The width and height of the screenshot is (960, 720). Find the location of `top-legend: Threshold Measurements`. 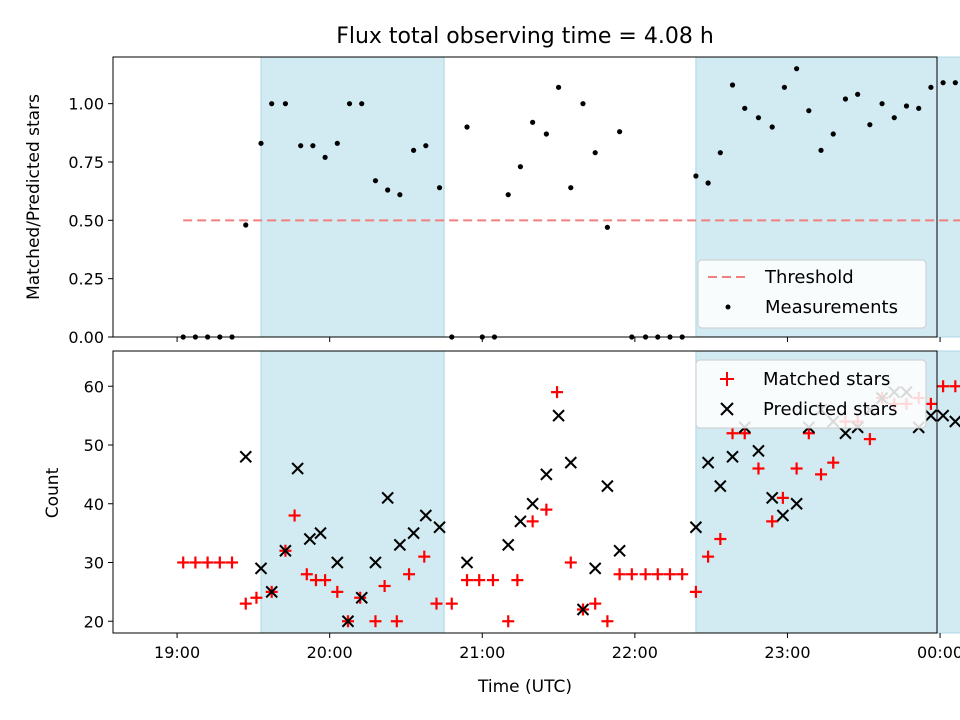

top-legend: Threshold Measurements is located at coordinates (812, 294).